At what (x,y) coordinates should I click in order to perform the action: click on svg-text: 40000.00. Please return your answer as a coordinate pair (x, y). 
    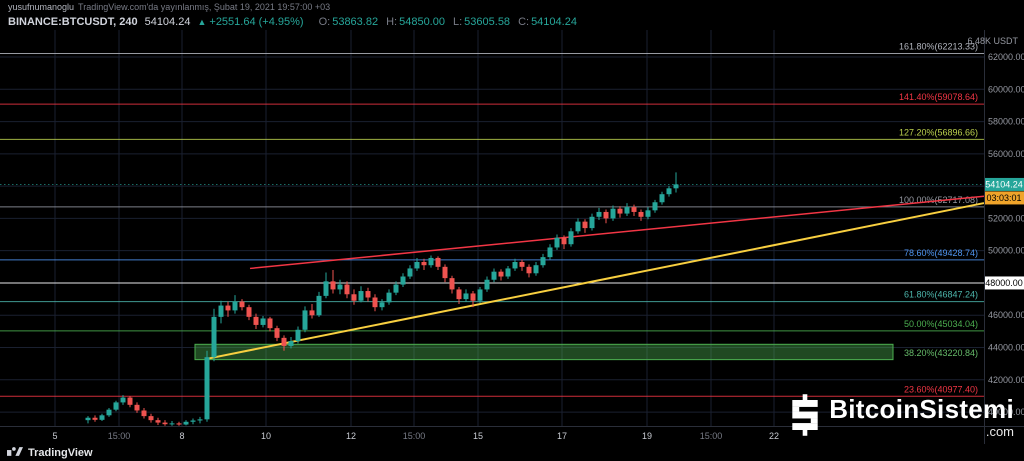
    Looking at the image, I should click on (1006, 412).